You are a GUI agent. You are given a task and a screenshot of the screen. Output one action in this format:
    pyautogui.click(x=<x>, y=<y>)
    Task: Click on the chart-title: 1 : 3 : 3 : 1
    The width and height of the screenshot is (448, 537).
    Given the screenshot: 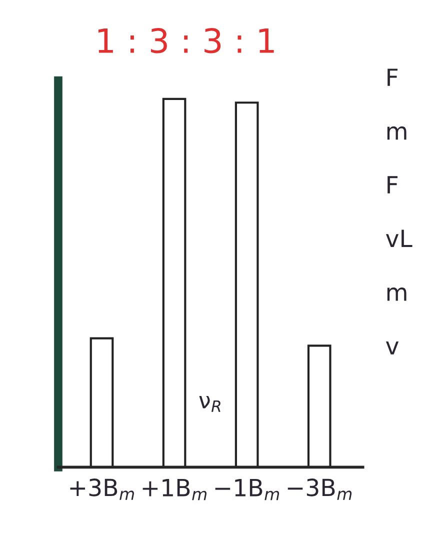 What is the action you would take?
    pyautogui.click(x=186, y=41)
    